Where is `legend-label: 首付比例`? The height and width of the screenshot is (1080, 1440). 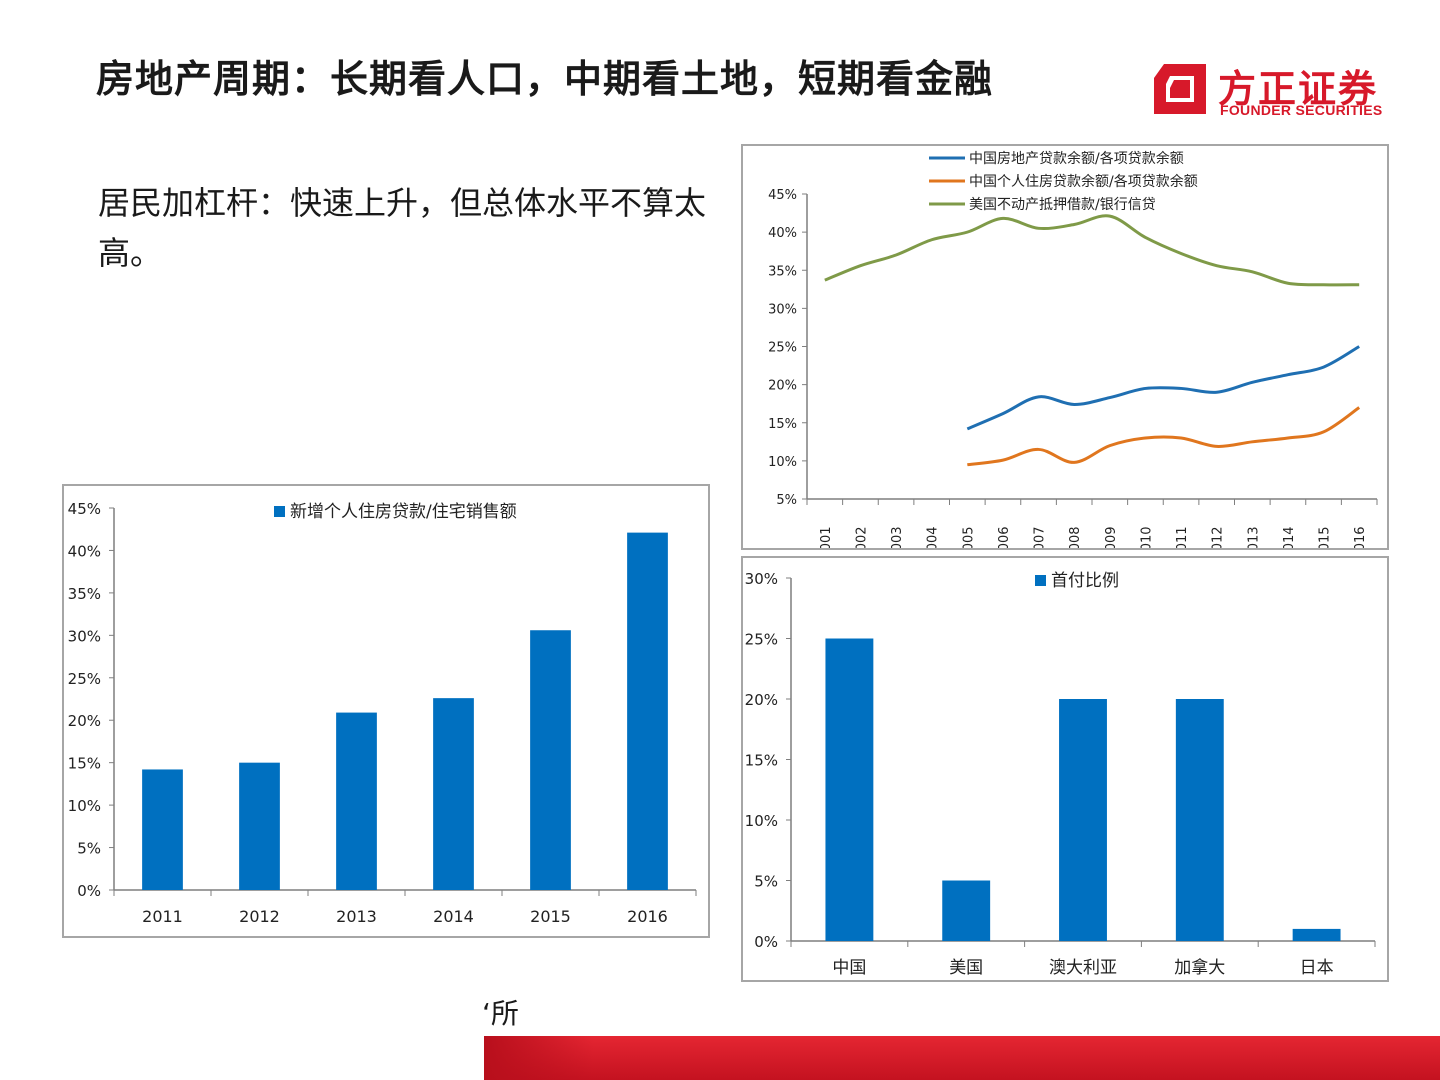
legend-label: 首付比例 is located at coordinates (1085, 581).